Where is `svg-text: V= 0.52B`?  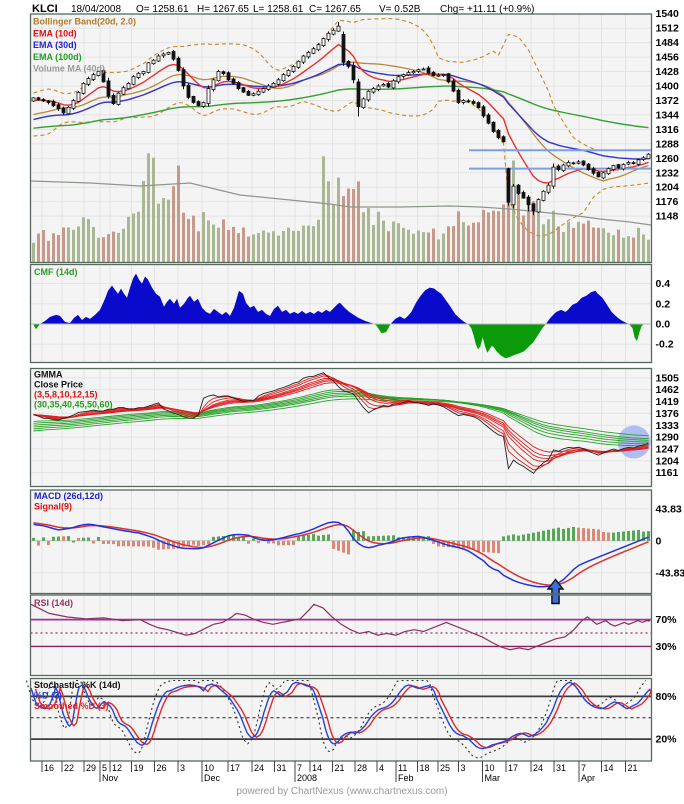 svg-text: V= 0.52B is located at coordinates (400, 9).